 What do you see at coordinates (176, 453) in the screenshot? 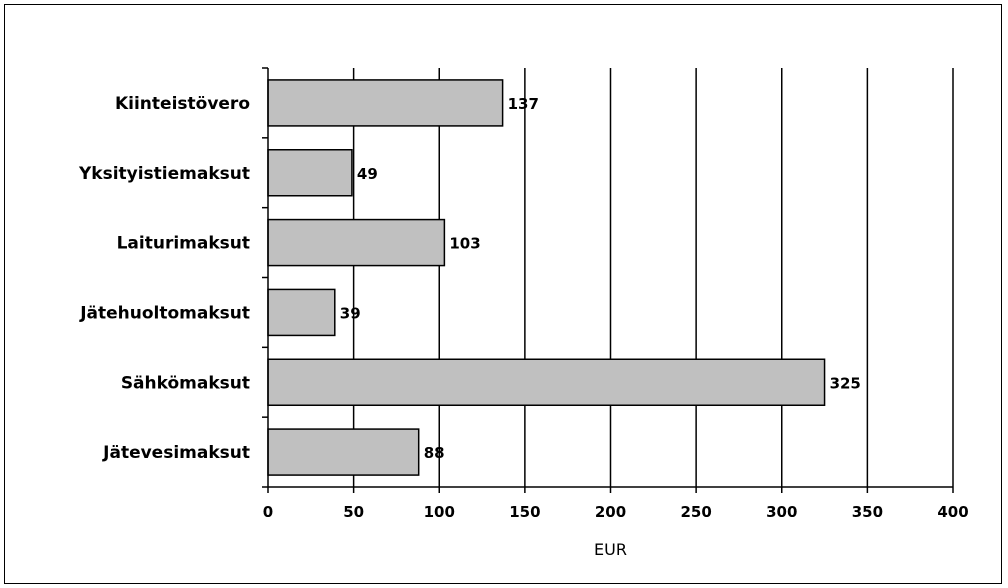
I see `category-label: Jätevesimaksut` at bounding box center [176, 453].